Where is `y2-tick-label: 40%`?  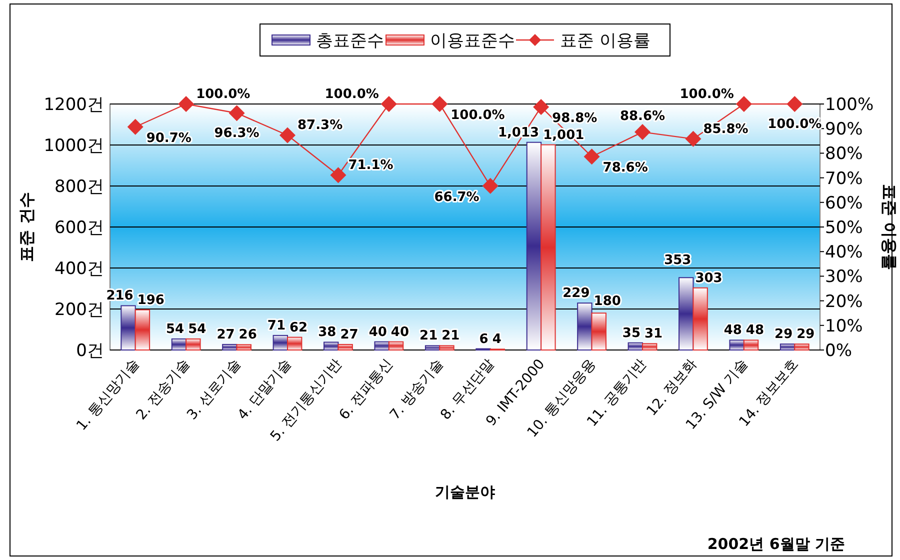
y2-tick-label: 40% is located at coordinates (844, 252).